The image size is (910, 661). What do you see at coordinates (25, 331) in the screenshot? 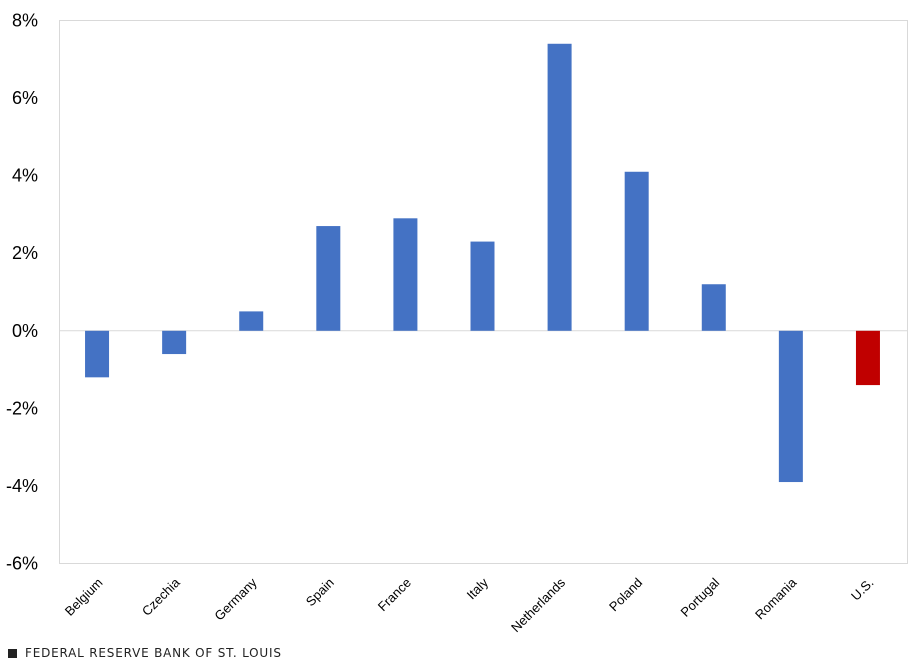
I see `y-tick-label: 0%` at bounding box center [25, 331].